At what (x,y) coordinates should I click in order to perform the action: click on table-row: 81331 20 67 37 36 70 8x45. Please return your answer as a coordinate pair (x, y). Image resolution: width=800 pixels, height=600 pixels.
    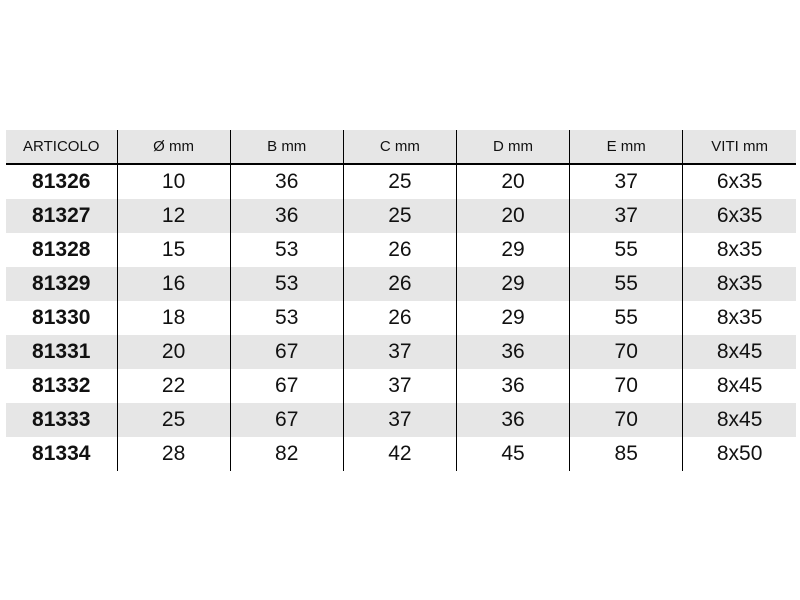
    Looking at the image, I should click on (401, 352).